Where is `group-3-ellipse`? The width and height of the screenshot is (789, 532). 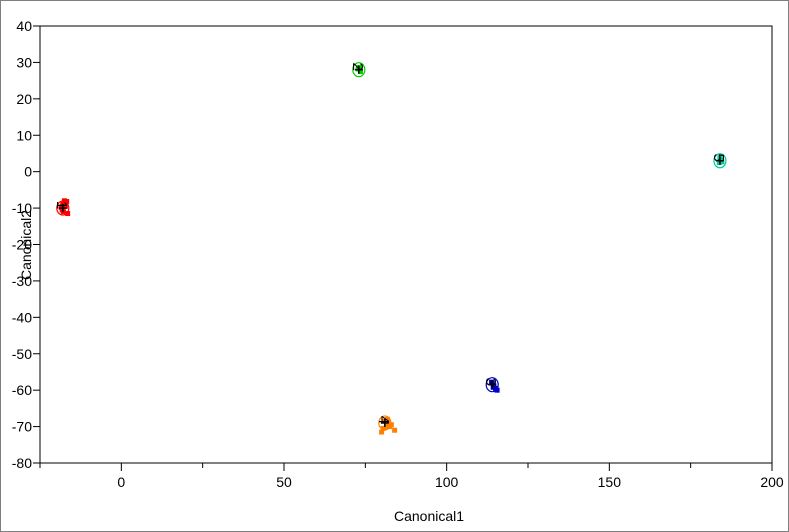
group-3-ellipse is located at coordinates (492, 385).